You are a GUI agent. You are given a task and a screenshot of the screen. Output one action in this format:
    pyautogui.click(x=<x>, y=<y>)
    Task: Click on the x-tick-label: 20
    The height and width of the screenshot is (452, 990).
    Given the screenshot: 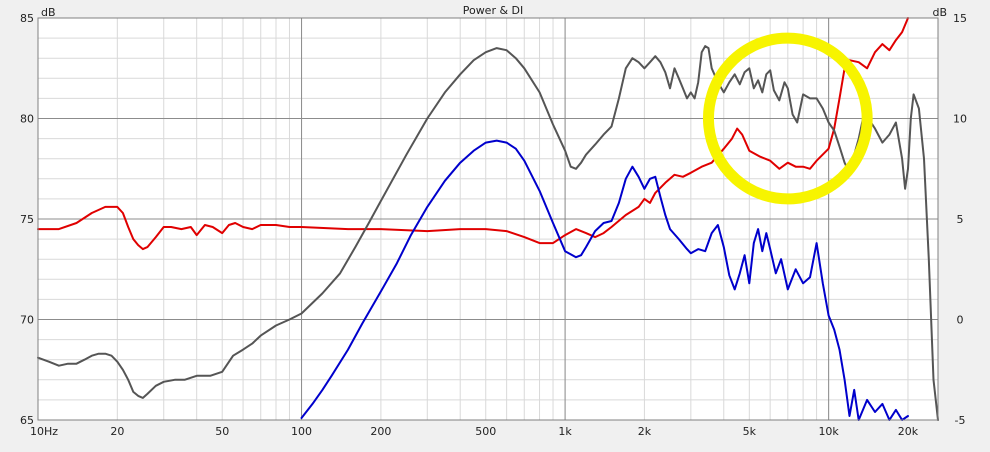 What is the action you would take?
    pyautogui.click(x=117, y=431)
    